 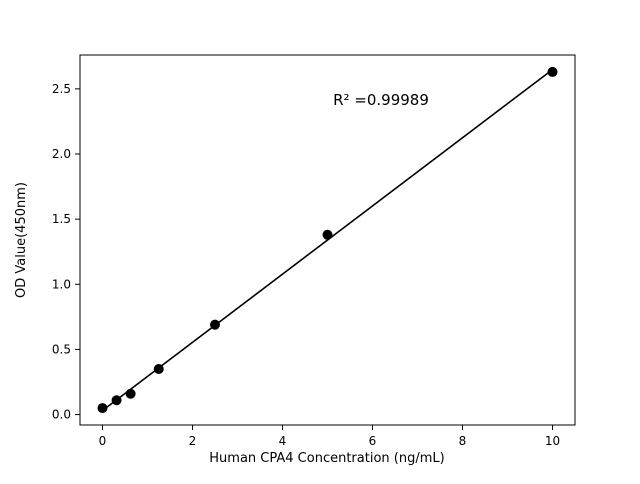 I want to click on y-tick-label: 1.0, so click(x=61, y=284).